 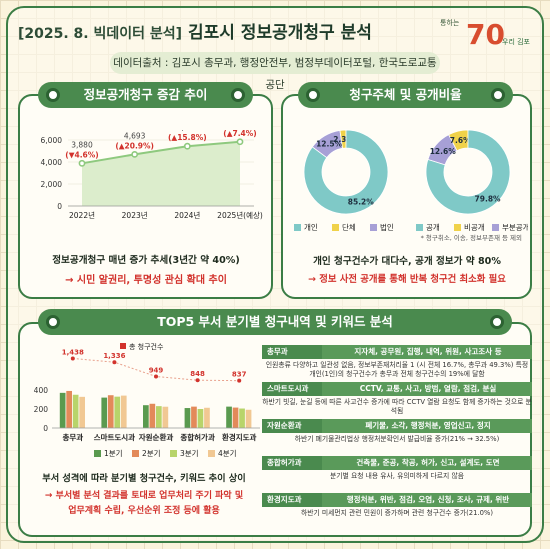 What do you see at coordinates (329, 144) in the screenshot?
I see `slice-label: 12.5%` at bounding box center [329, 144].